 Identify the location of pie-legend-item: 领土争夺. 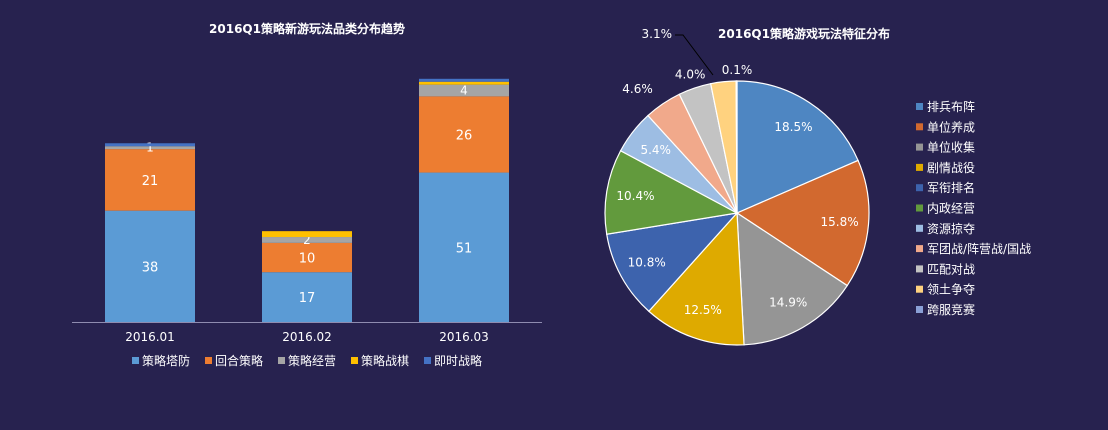
(945, 290).